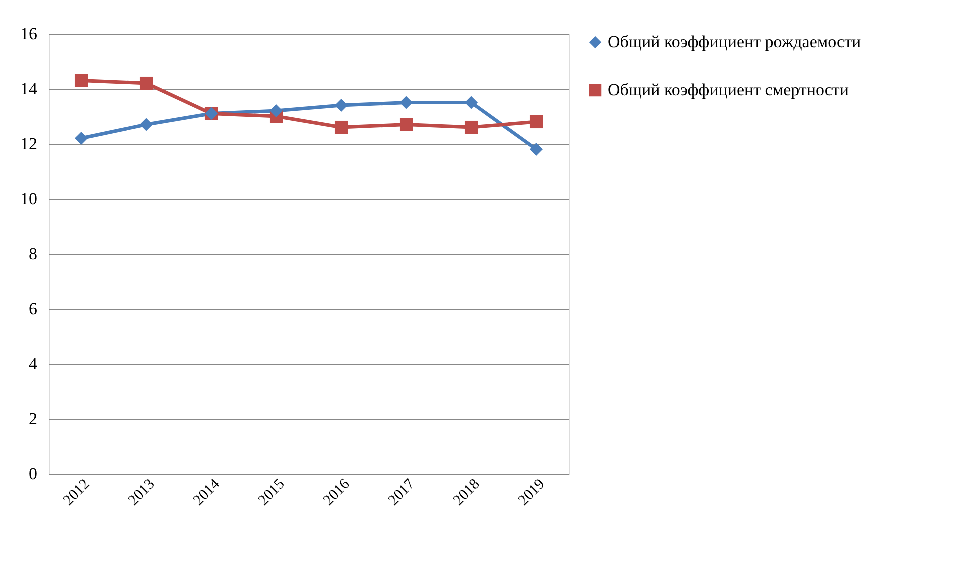 This screenshot has width=960, height=585. What do you see at coordinates (33, 474) in the screenshot?
I see `y-tick-label: 0` at bounding box center [33, 474].